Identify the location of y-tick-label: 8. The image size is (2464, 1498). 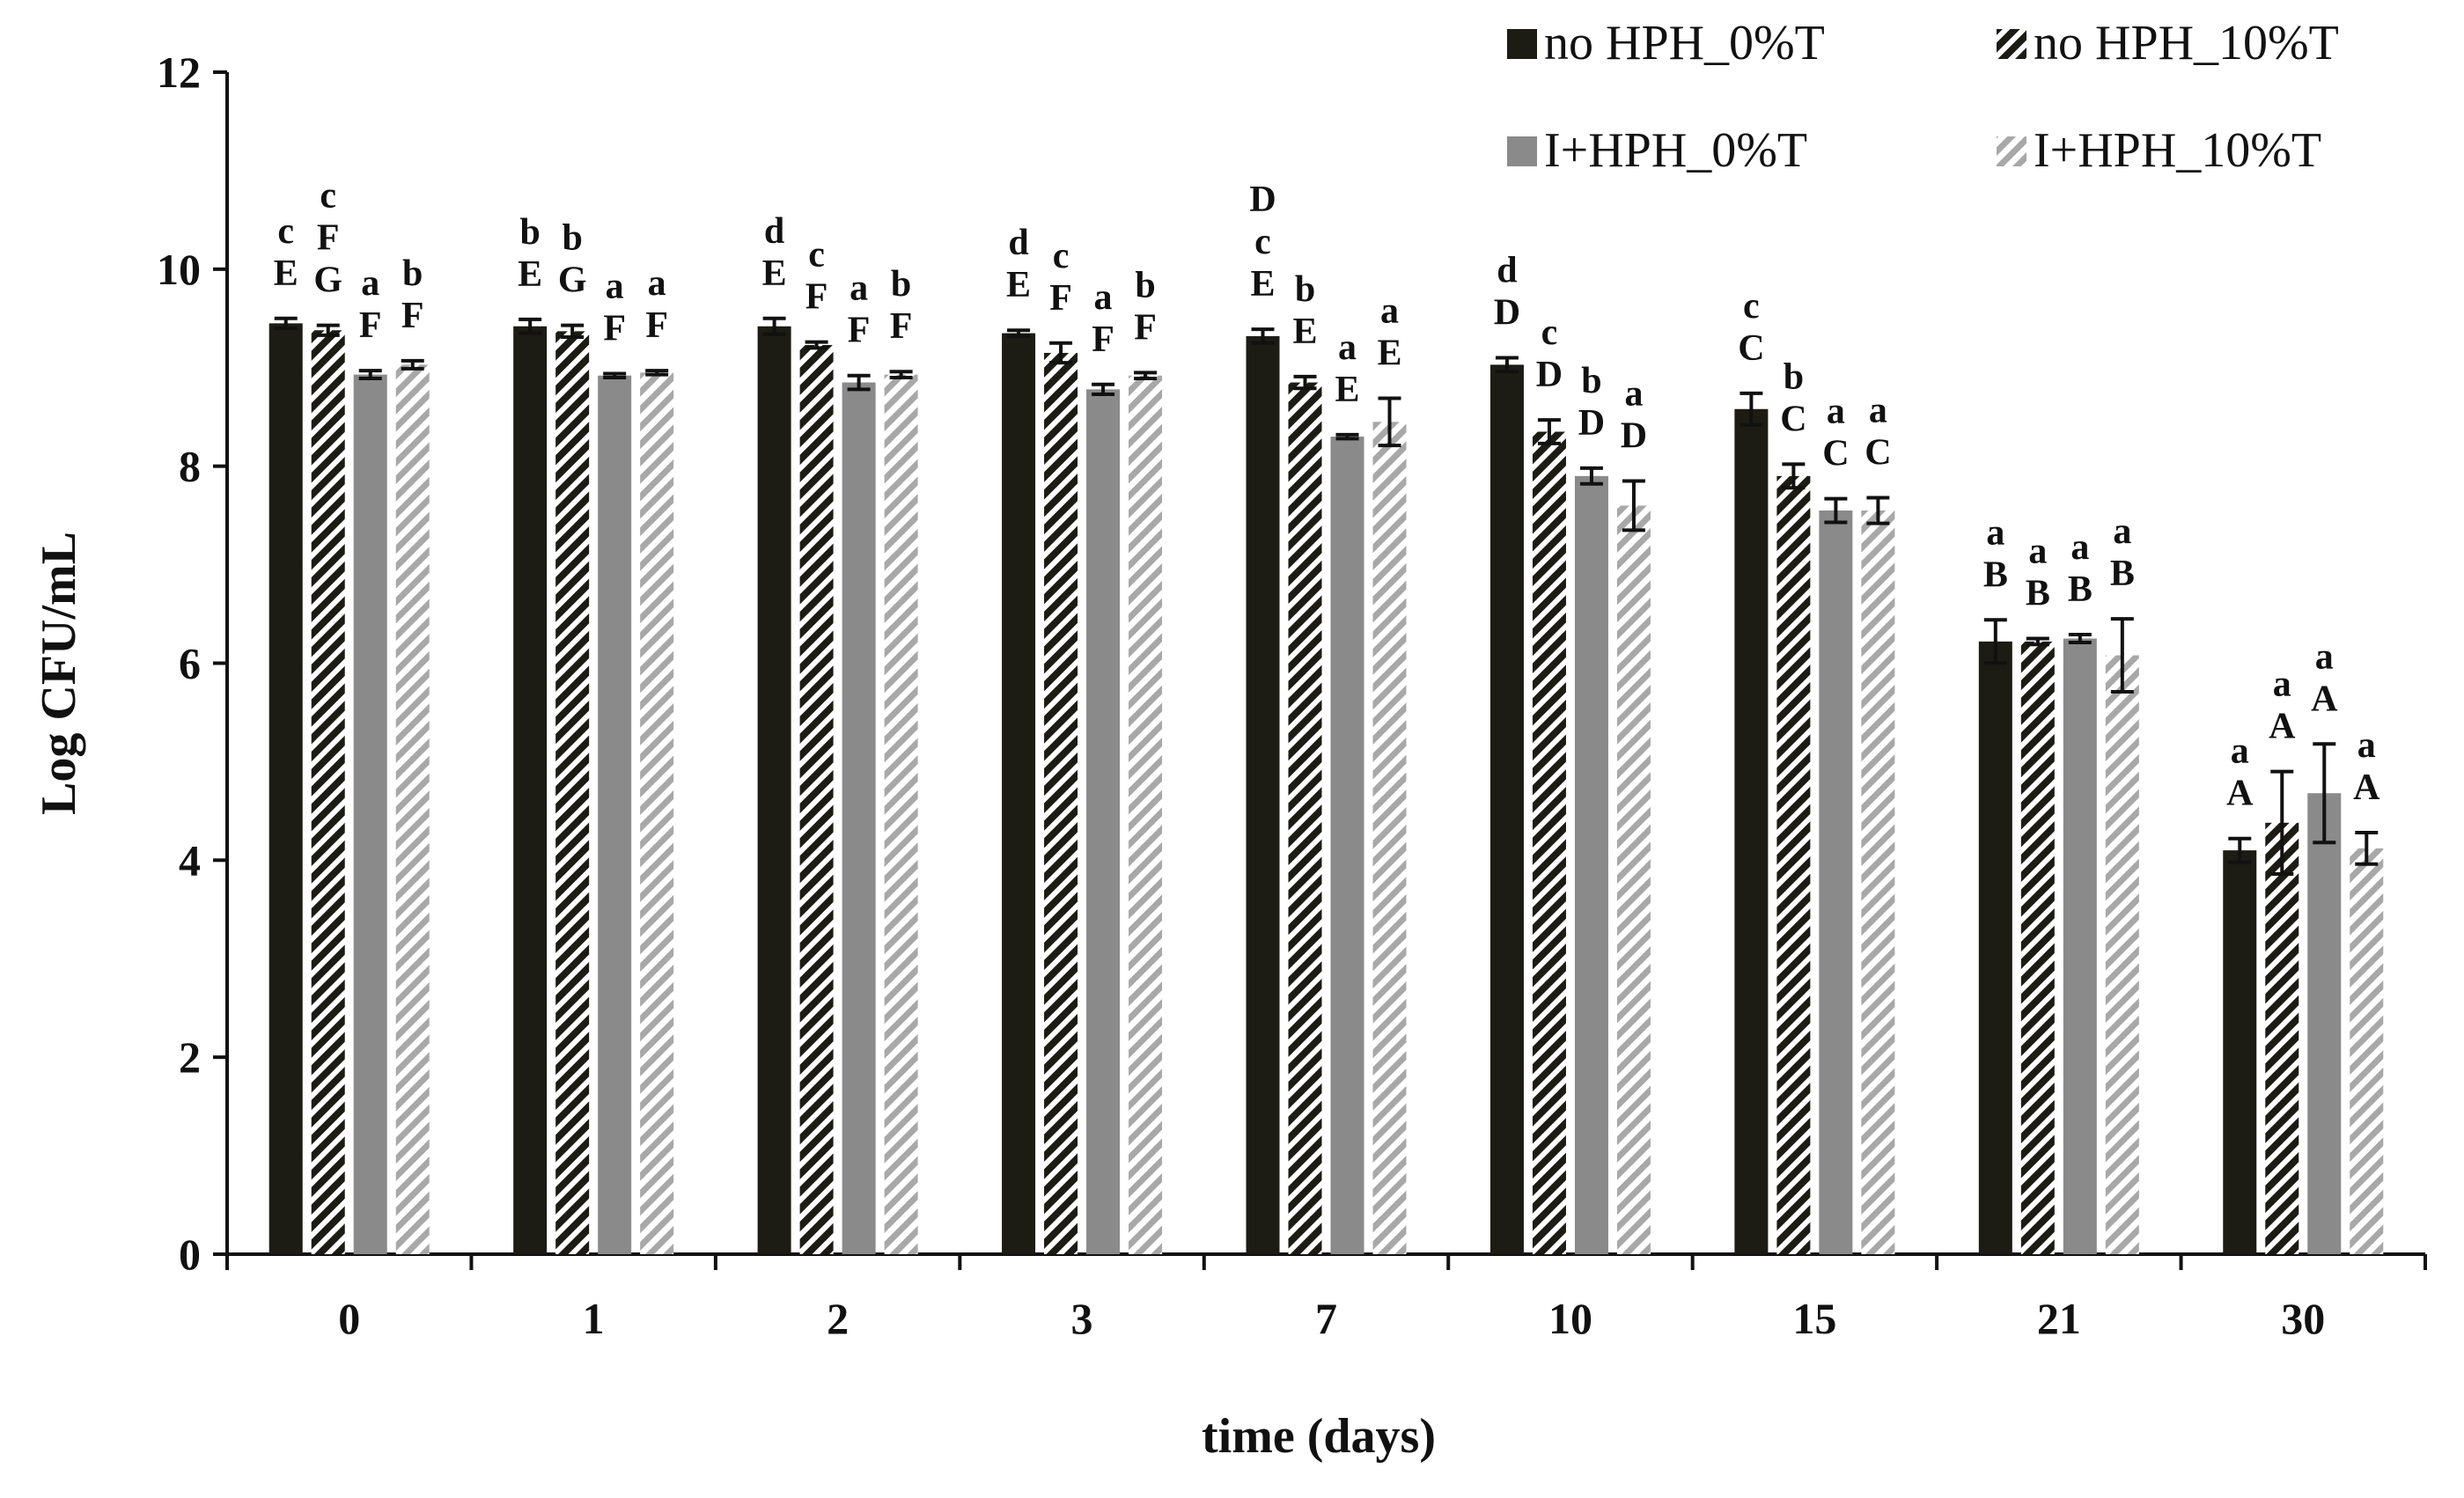
(190, 467).